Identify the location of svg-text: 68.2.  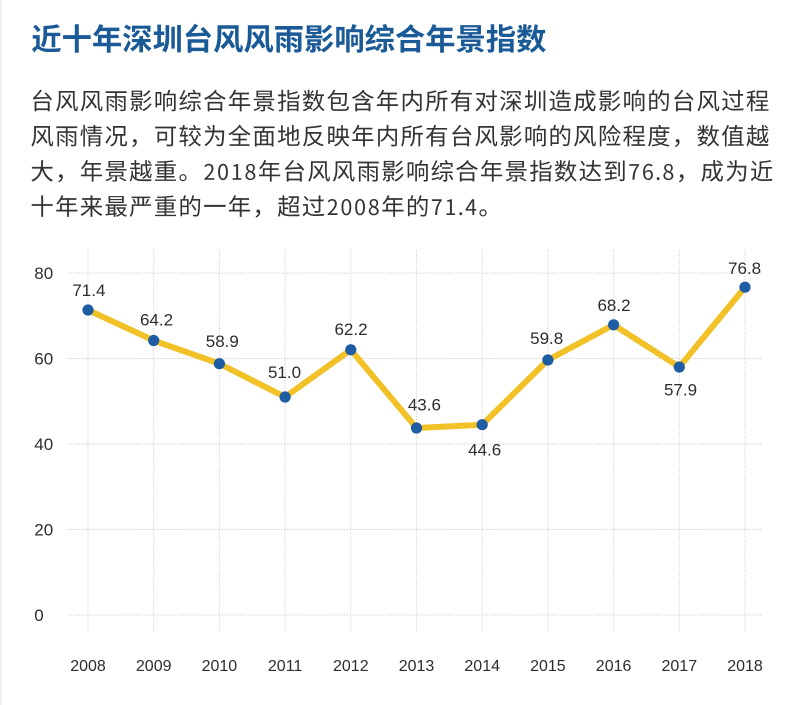
(613, 305).